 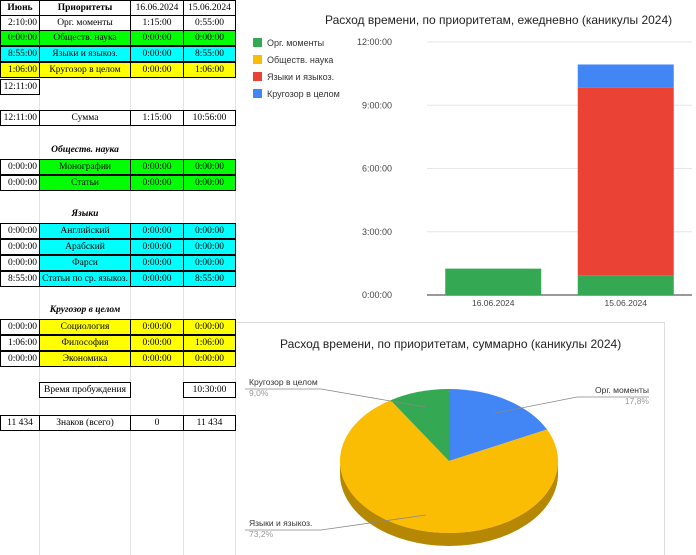 I want to click on sum-label: Сумма, so click(x=85, y=118).